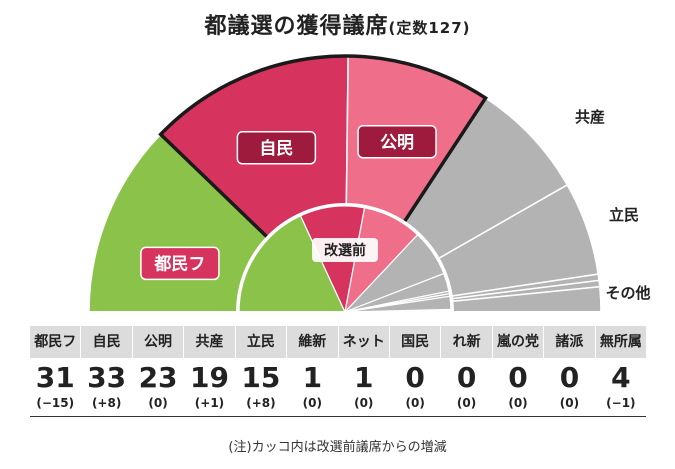 This screenshot has width=675, height=469. I want to click on party-name-party-4: 共産, so click(210, 342).